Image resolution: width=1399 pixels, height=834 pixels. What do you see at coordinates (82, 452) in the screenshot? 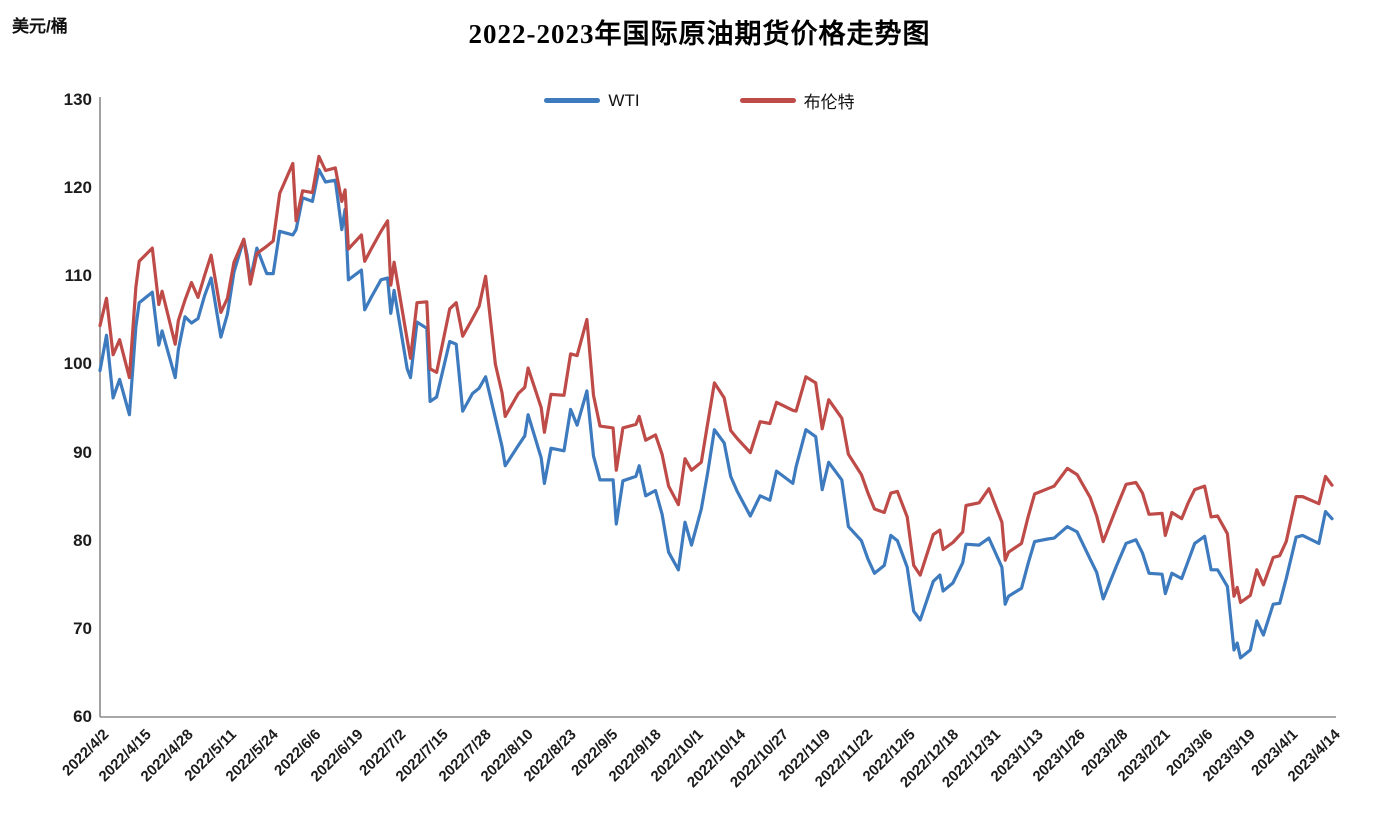
I see `y-tick-label: 90` at bounding box center [82, 452].